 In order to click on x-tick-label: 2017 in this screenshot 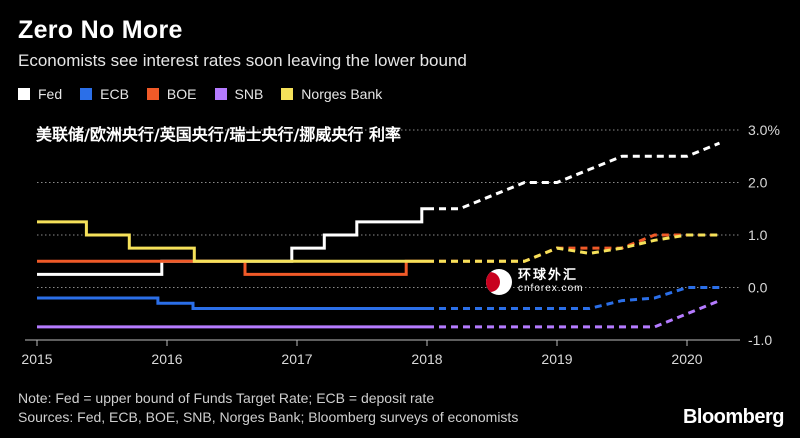, I will do `click(296, 359)`.